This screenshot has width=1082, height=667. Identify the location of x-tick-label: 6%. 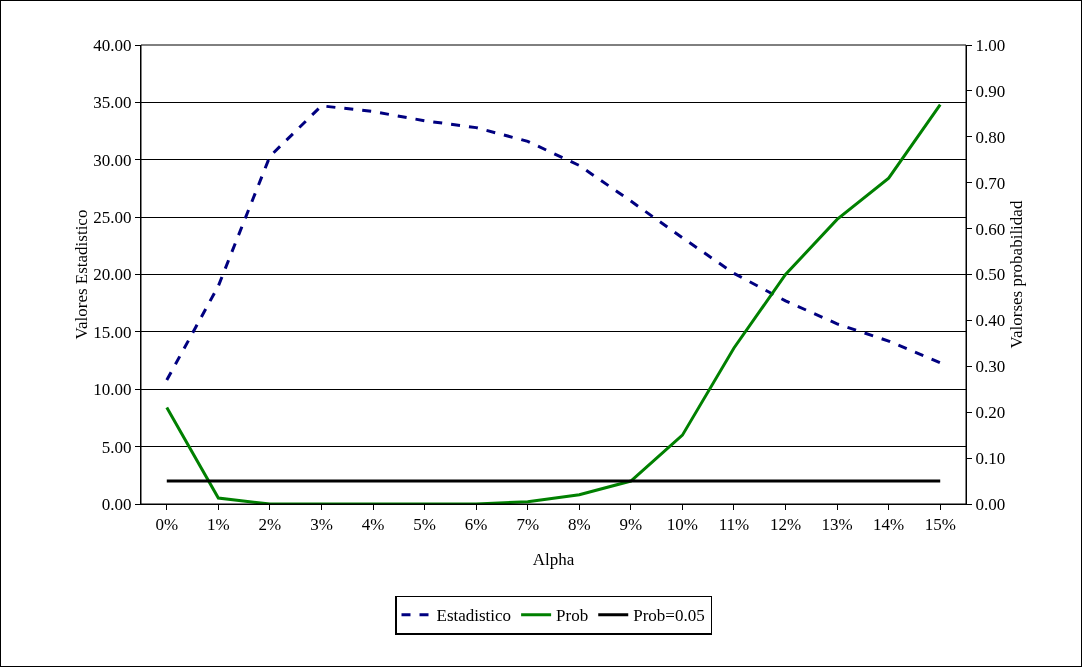
(476, 525).